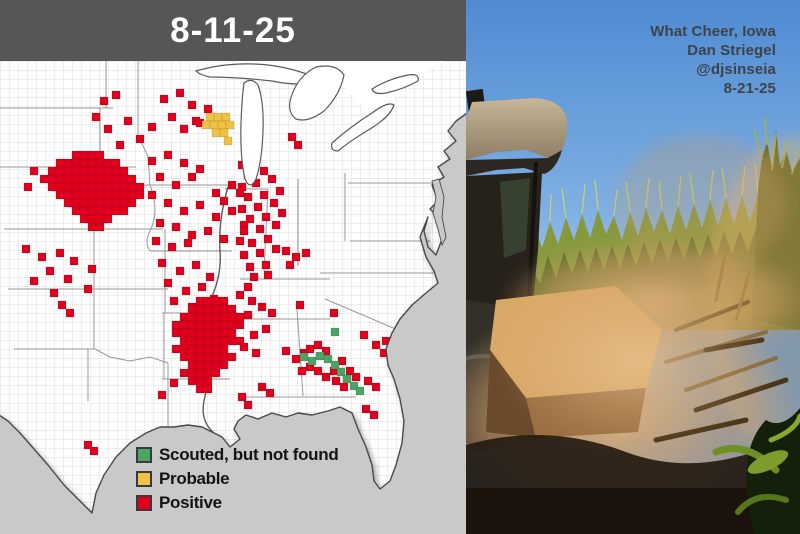  I want to click on lake-erie, so click(363, 127).